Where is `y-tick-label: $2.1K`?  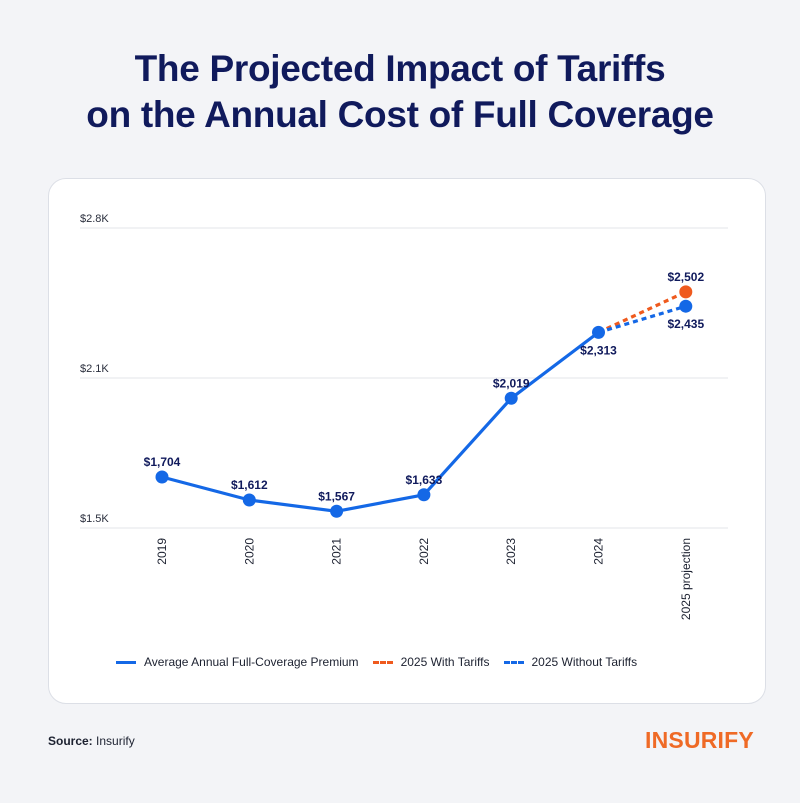 y-tick-label: $2.1K is located at coordinates (94, 369).